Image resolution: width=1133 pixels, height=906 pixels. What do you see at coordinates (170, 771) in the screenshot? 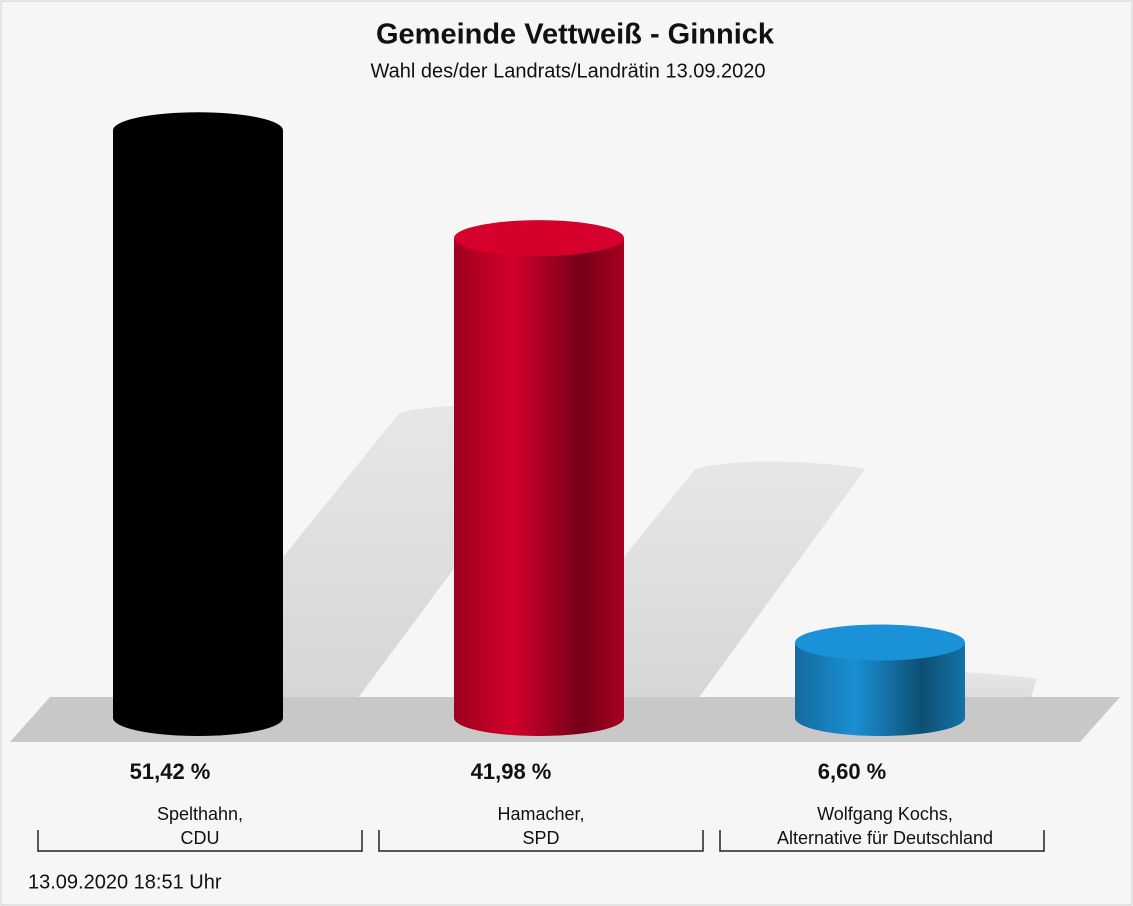
I see `value-label: 51,42 %` at bounding box center [170, 771].